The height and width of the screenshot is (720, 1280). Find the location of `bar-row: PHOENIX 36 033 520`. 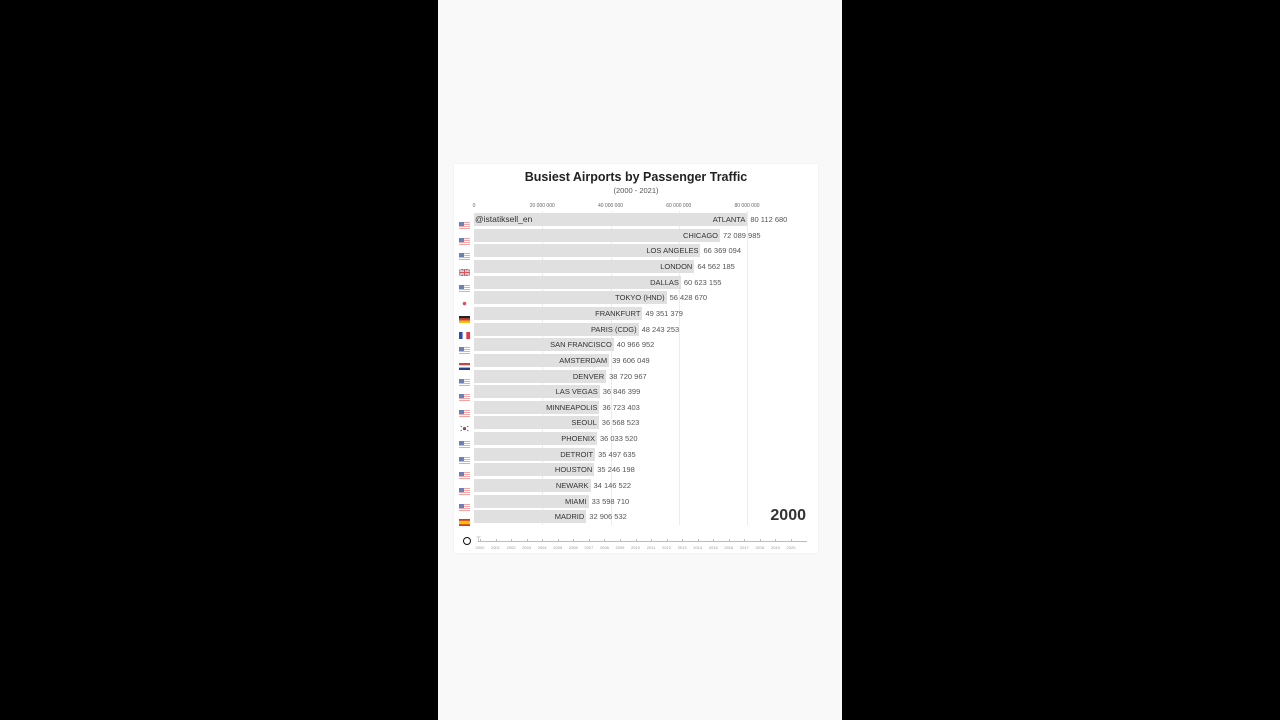

bar-row: PHOENIX 36 033 520 is located at coordinates (636, 440).